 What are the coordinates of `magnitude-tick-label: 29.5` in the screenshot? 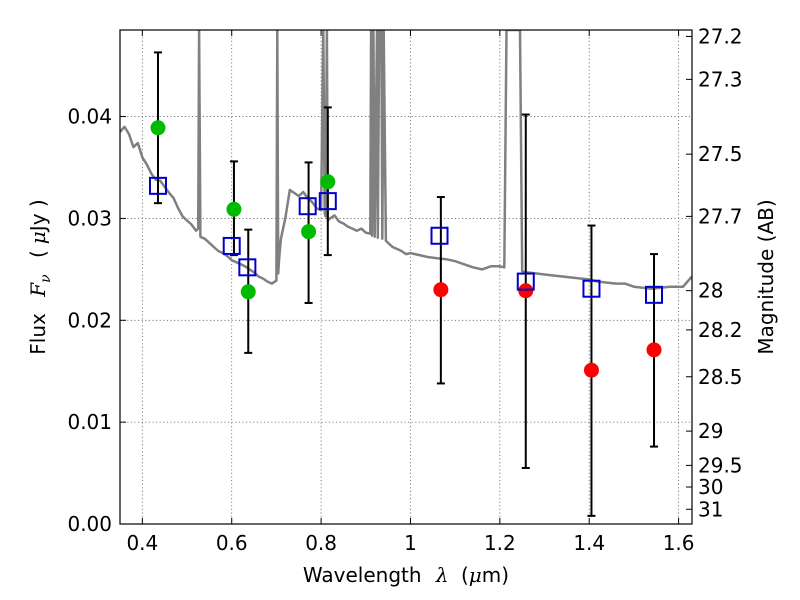 It's located at (720, 465).